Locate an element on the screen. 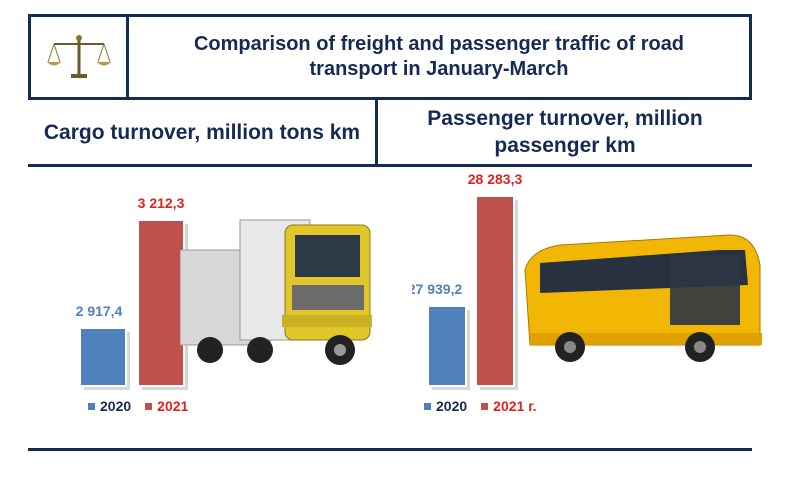 The height and width of the screenshot is (491, 800). footer-rule is located at coordinates (390, 449).